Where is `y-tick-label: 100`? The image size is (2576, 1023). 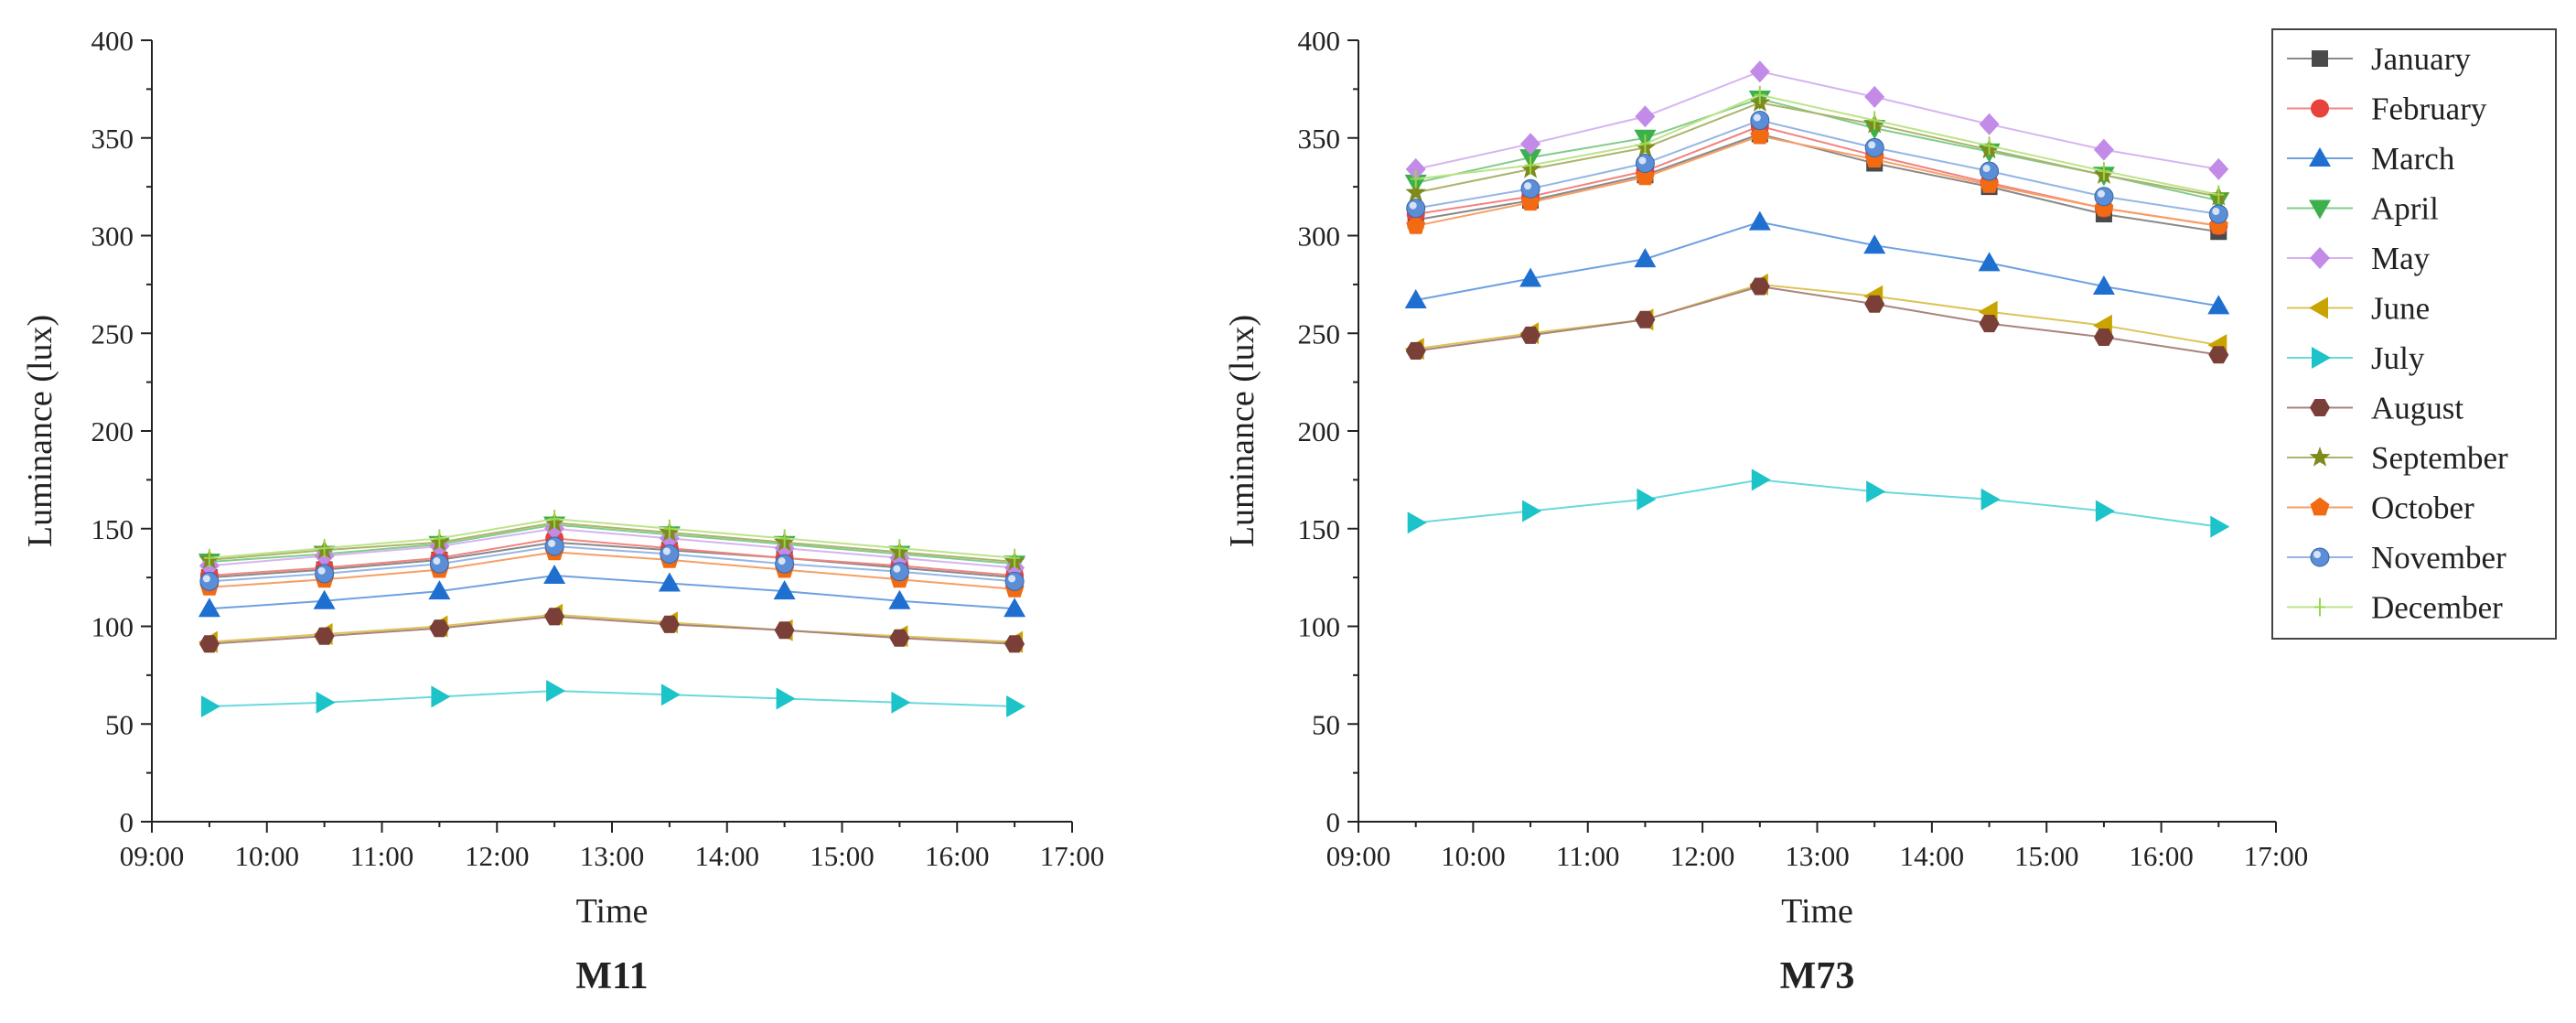
y-tick-label: 100 is located at coordinates (1319, 627).